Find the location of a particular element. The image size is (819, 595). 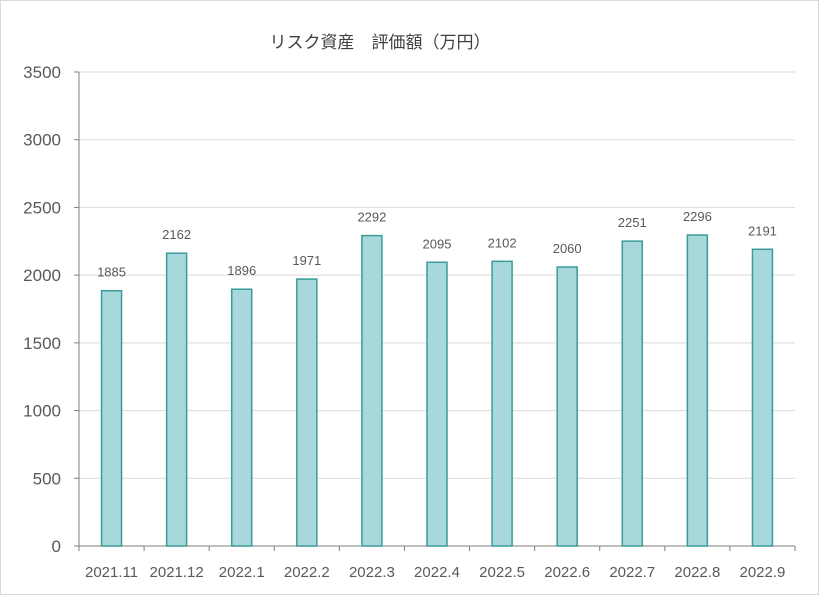

data-label: 1971 is located at coordinates (306, 260).